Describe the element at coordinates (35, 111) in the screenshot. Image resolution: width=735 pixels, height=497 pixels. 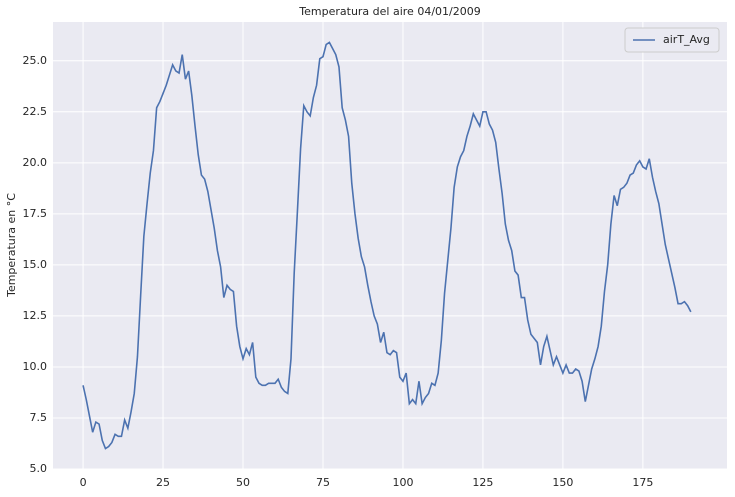
I see `y-tick-label: 22.5` at that location.